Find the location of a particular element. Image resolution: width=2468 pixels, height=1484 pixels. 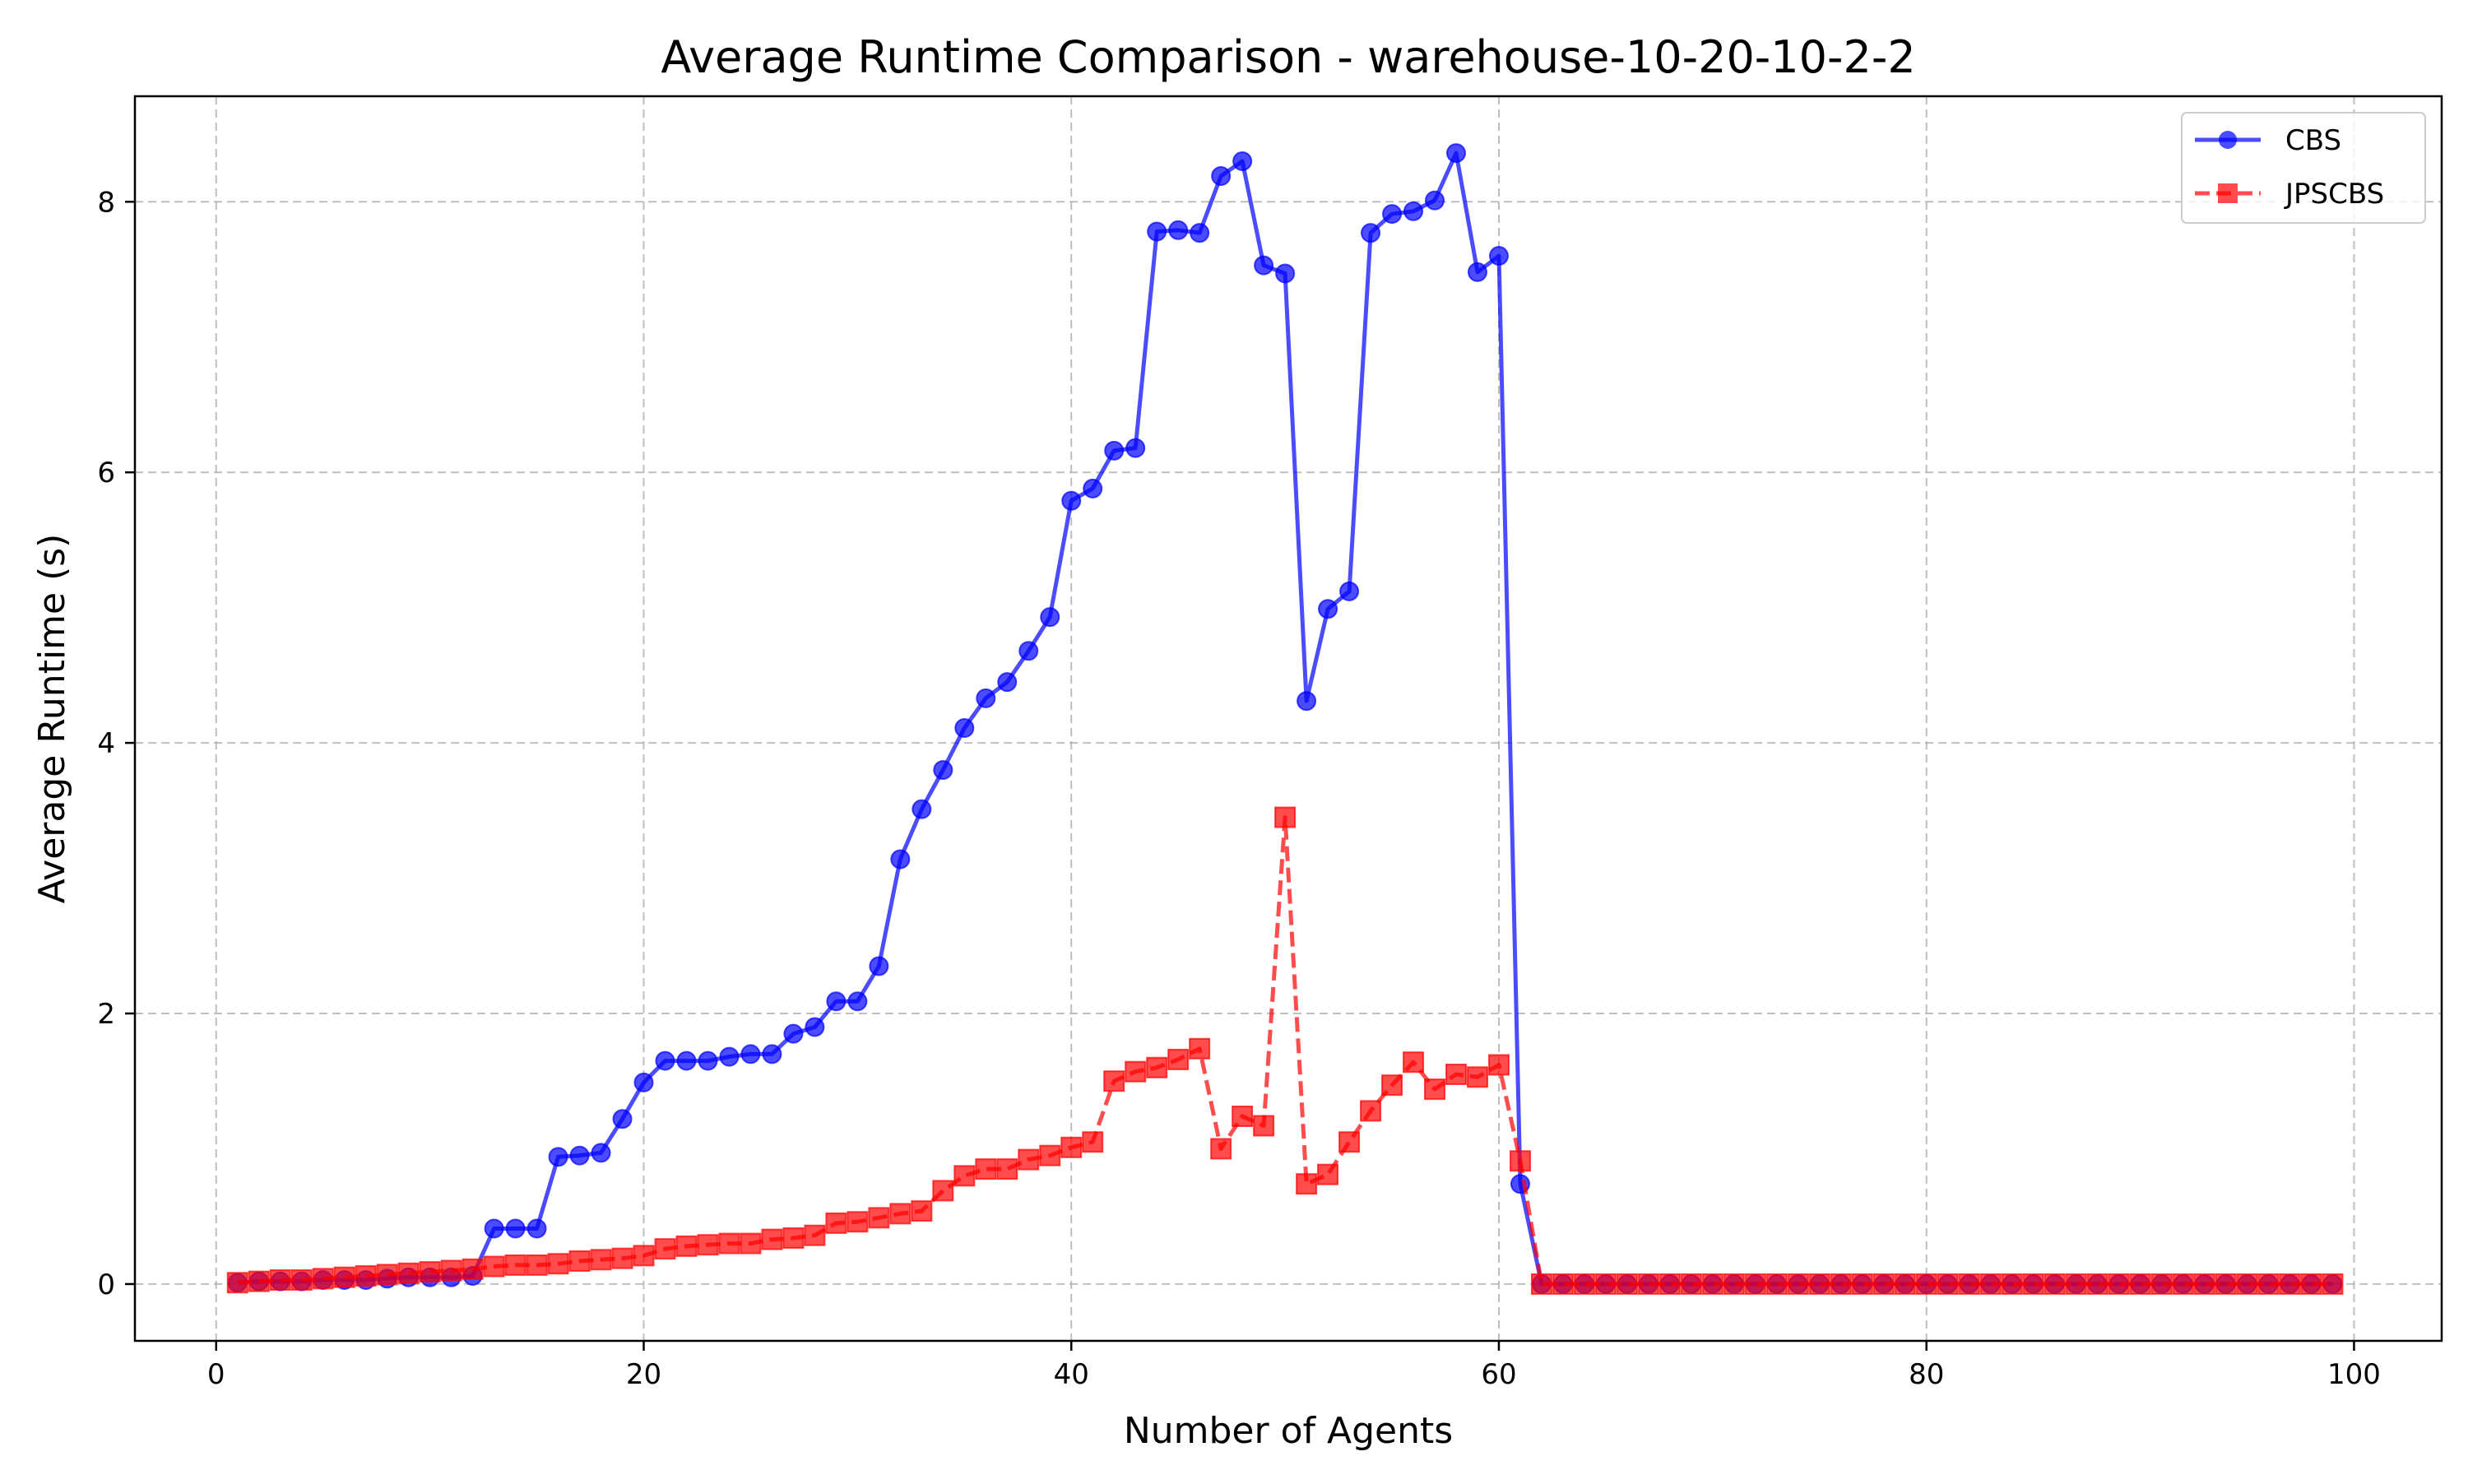

y-tick-label: 2 is located at coordinates (106, 1014).